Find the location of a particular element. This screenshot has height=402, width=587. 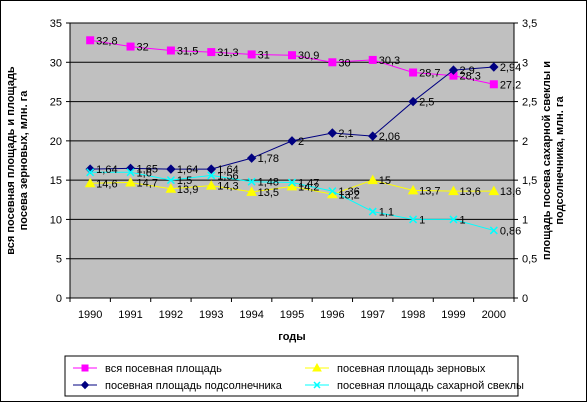

left-tick-label: 15 is located at coordinates (56, 181).